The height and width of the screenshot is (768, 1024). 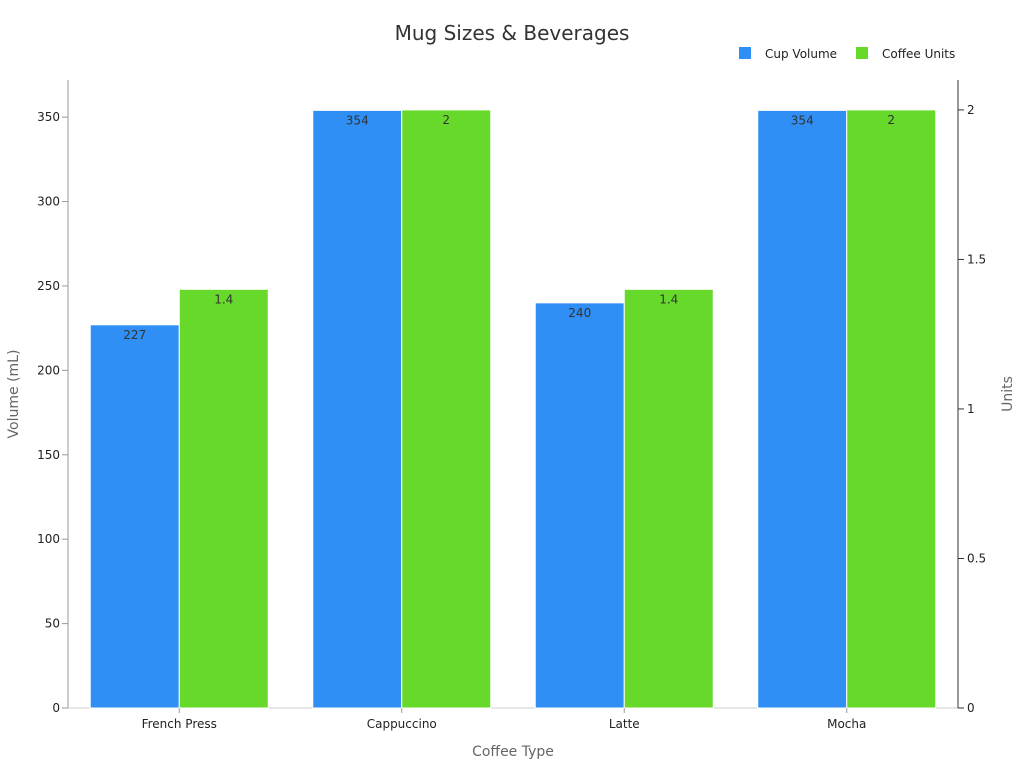 What do you see at coordinates (512, 33) in the screenshot?
I see `chart-title: Mug Sizes & Beverages` at bounding box center [512, 33].